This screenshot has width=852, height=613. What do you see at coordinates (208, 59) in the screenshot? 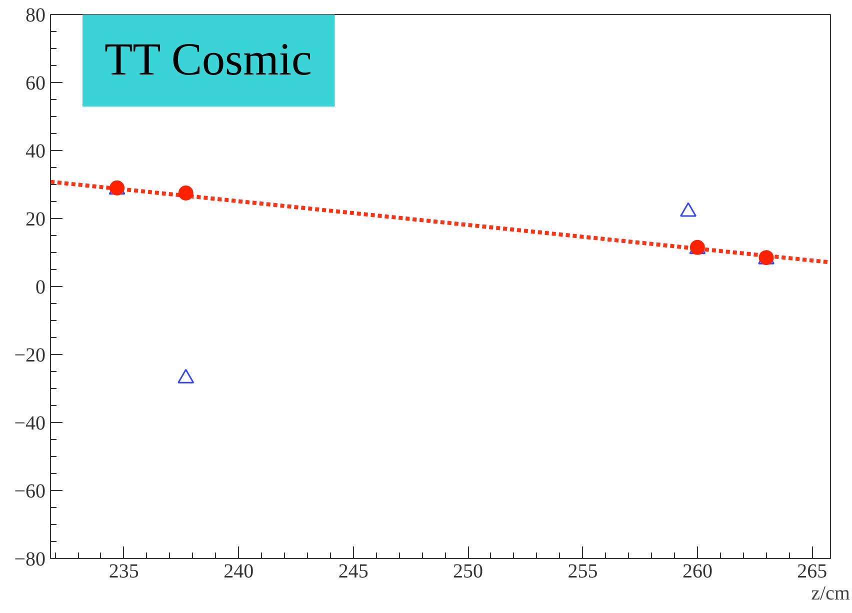
I see `chart-title: TT Cosmic` at bounding box center [208, 59].